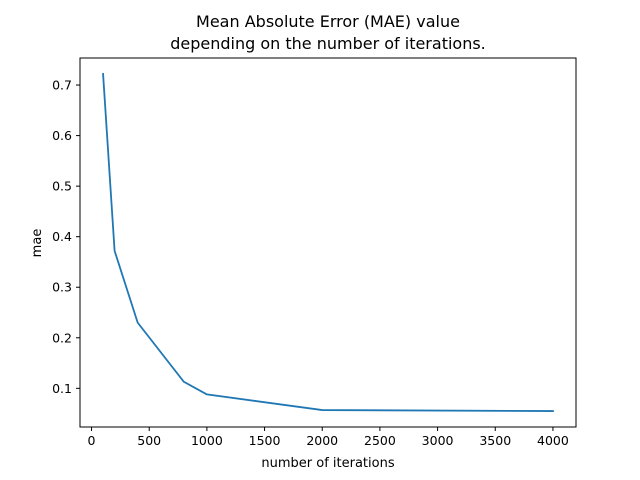 The width and height of the screenshot is (640, 480). Describe the element at coordinates (37, 243) in the screenshot. I see `y-axis-label: mae` at that location.